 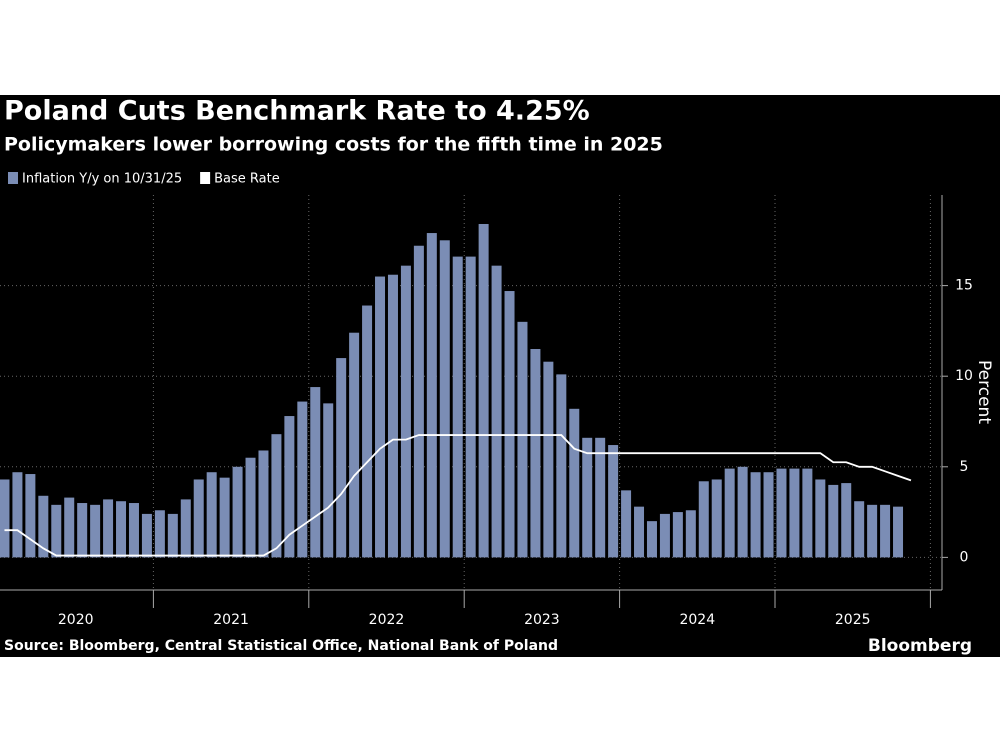 I want to click on chart-title: Poland Cuts Benchmark Rate to 4.25%, so click(x=297, y=111).